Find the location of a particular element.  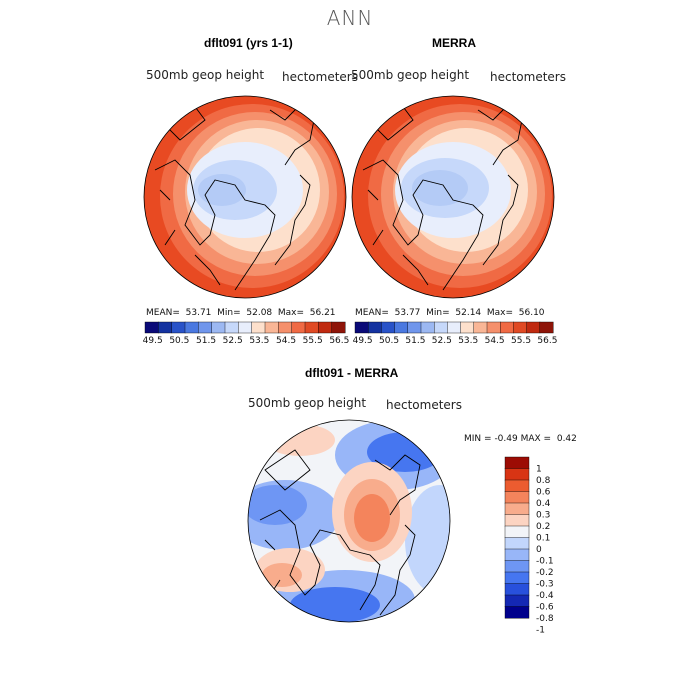

legend-tick-label: 0 is located at coordinates (539, 550).